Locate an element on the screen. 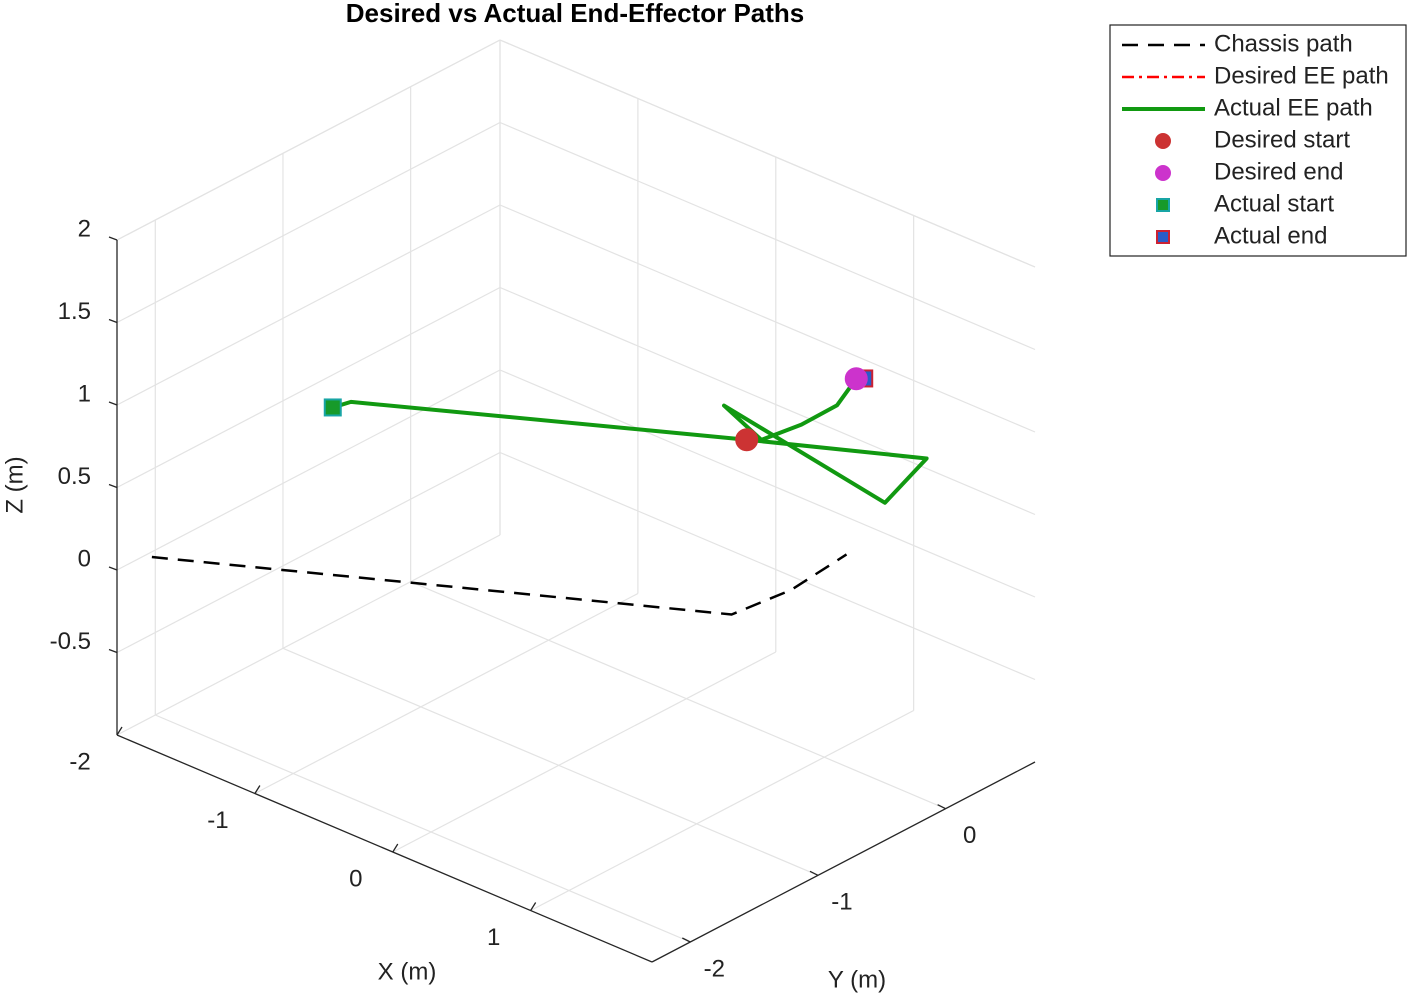 This screenshot has height=1005, width=1410. y-tick-label: -2 is located at coordinates (714, 968).